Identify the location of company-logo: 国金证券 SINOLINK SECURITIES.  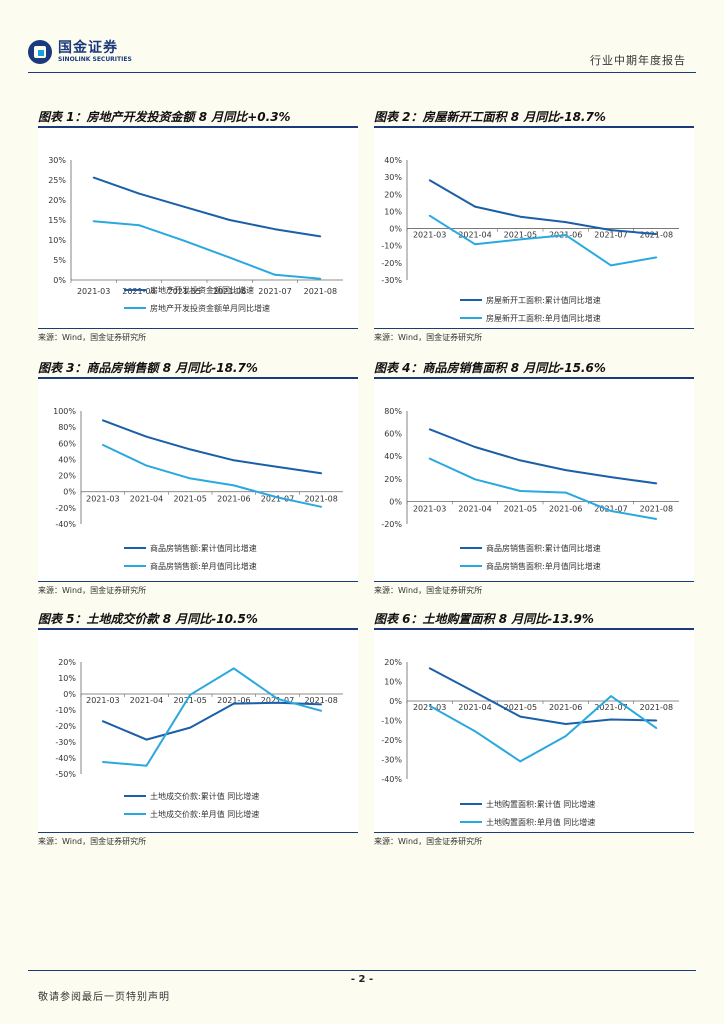
(80, 52).